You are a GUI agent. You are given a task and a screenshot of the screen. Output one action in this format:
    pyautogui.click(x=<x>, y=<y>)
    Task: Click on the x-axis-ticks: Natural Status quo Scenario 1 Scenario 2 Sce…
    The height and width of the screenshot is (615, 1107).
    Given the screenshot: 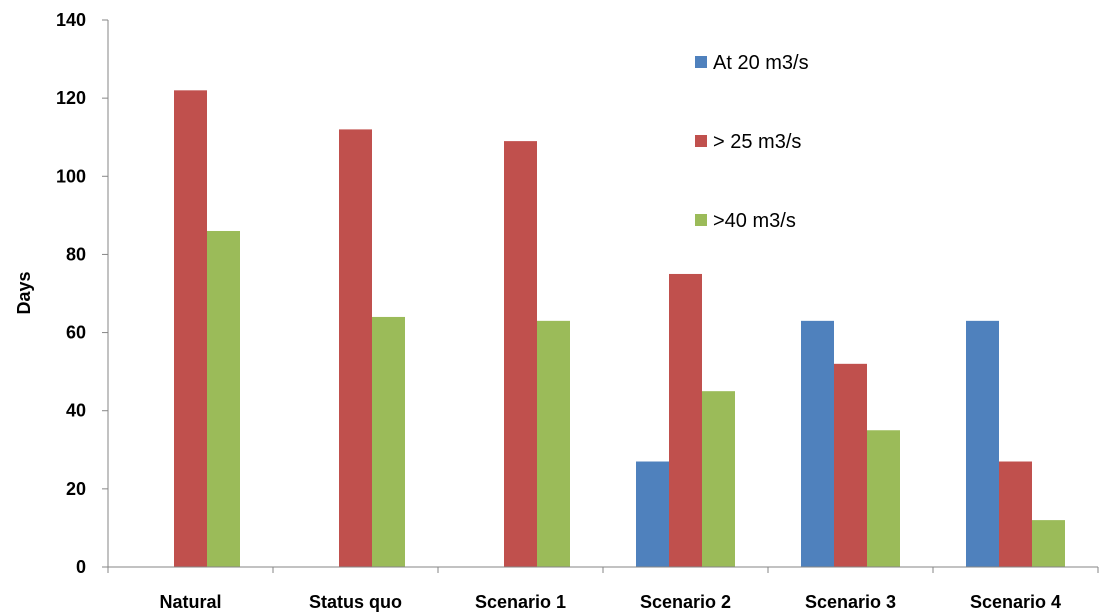 What is the action you would take?
    pyautogui.click(x=603, y=589)
    